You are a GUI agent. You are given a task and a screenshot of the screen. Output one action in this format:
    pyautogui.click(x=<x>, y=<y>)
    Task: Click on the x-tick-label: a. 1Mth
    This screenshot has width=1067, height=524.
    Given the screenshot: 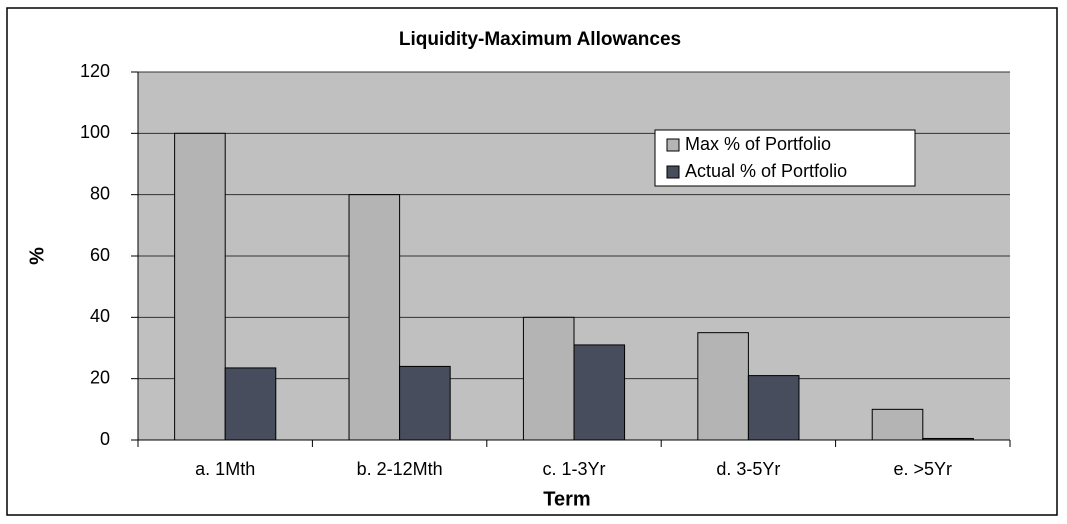 What is the action you would take?
    pyautogui.click(x=225, y=469)
    